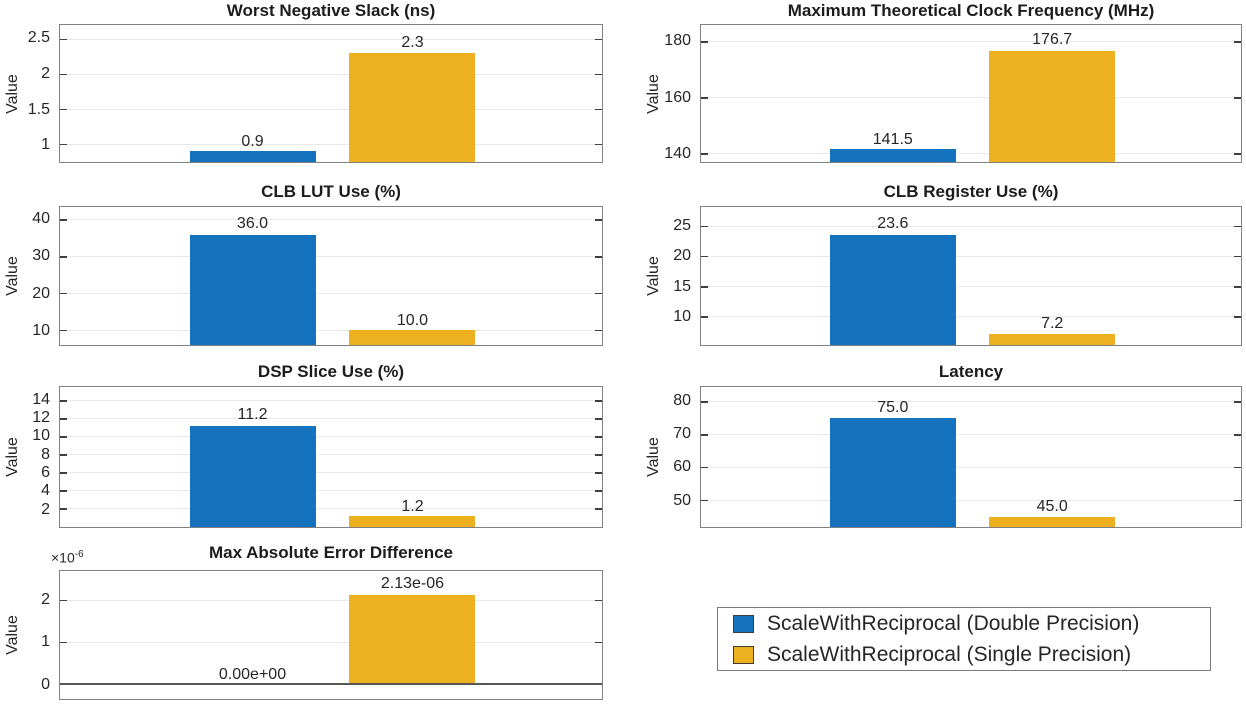 This screenshot has width=1246, height=716. What do you see at coordinates (45, 473) in the screenshot?
I see `y-tick-label: 6` at bounding box center [45, 473].